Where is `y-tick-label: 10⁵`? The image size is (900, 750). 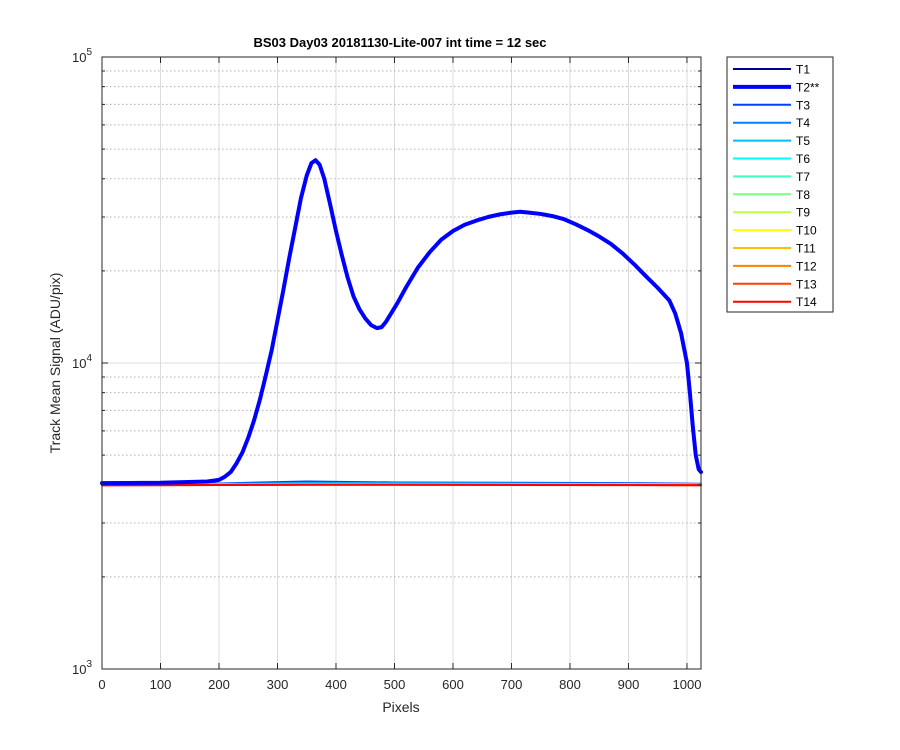 y-tick-label: 10⁵ is located at coordinates (82, 56).